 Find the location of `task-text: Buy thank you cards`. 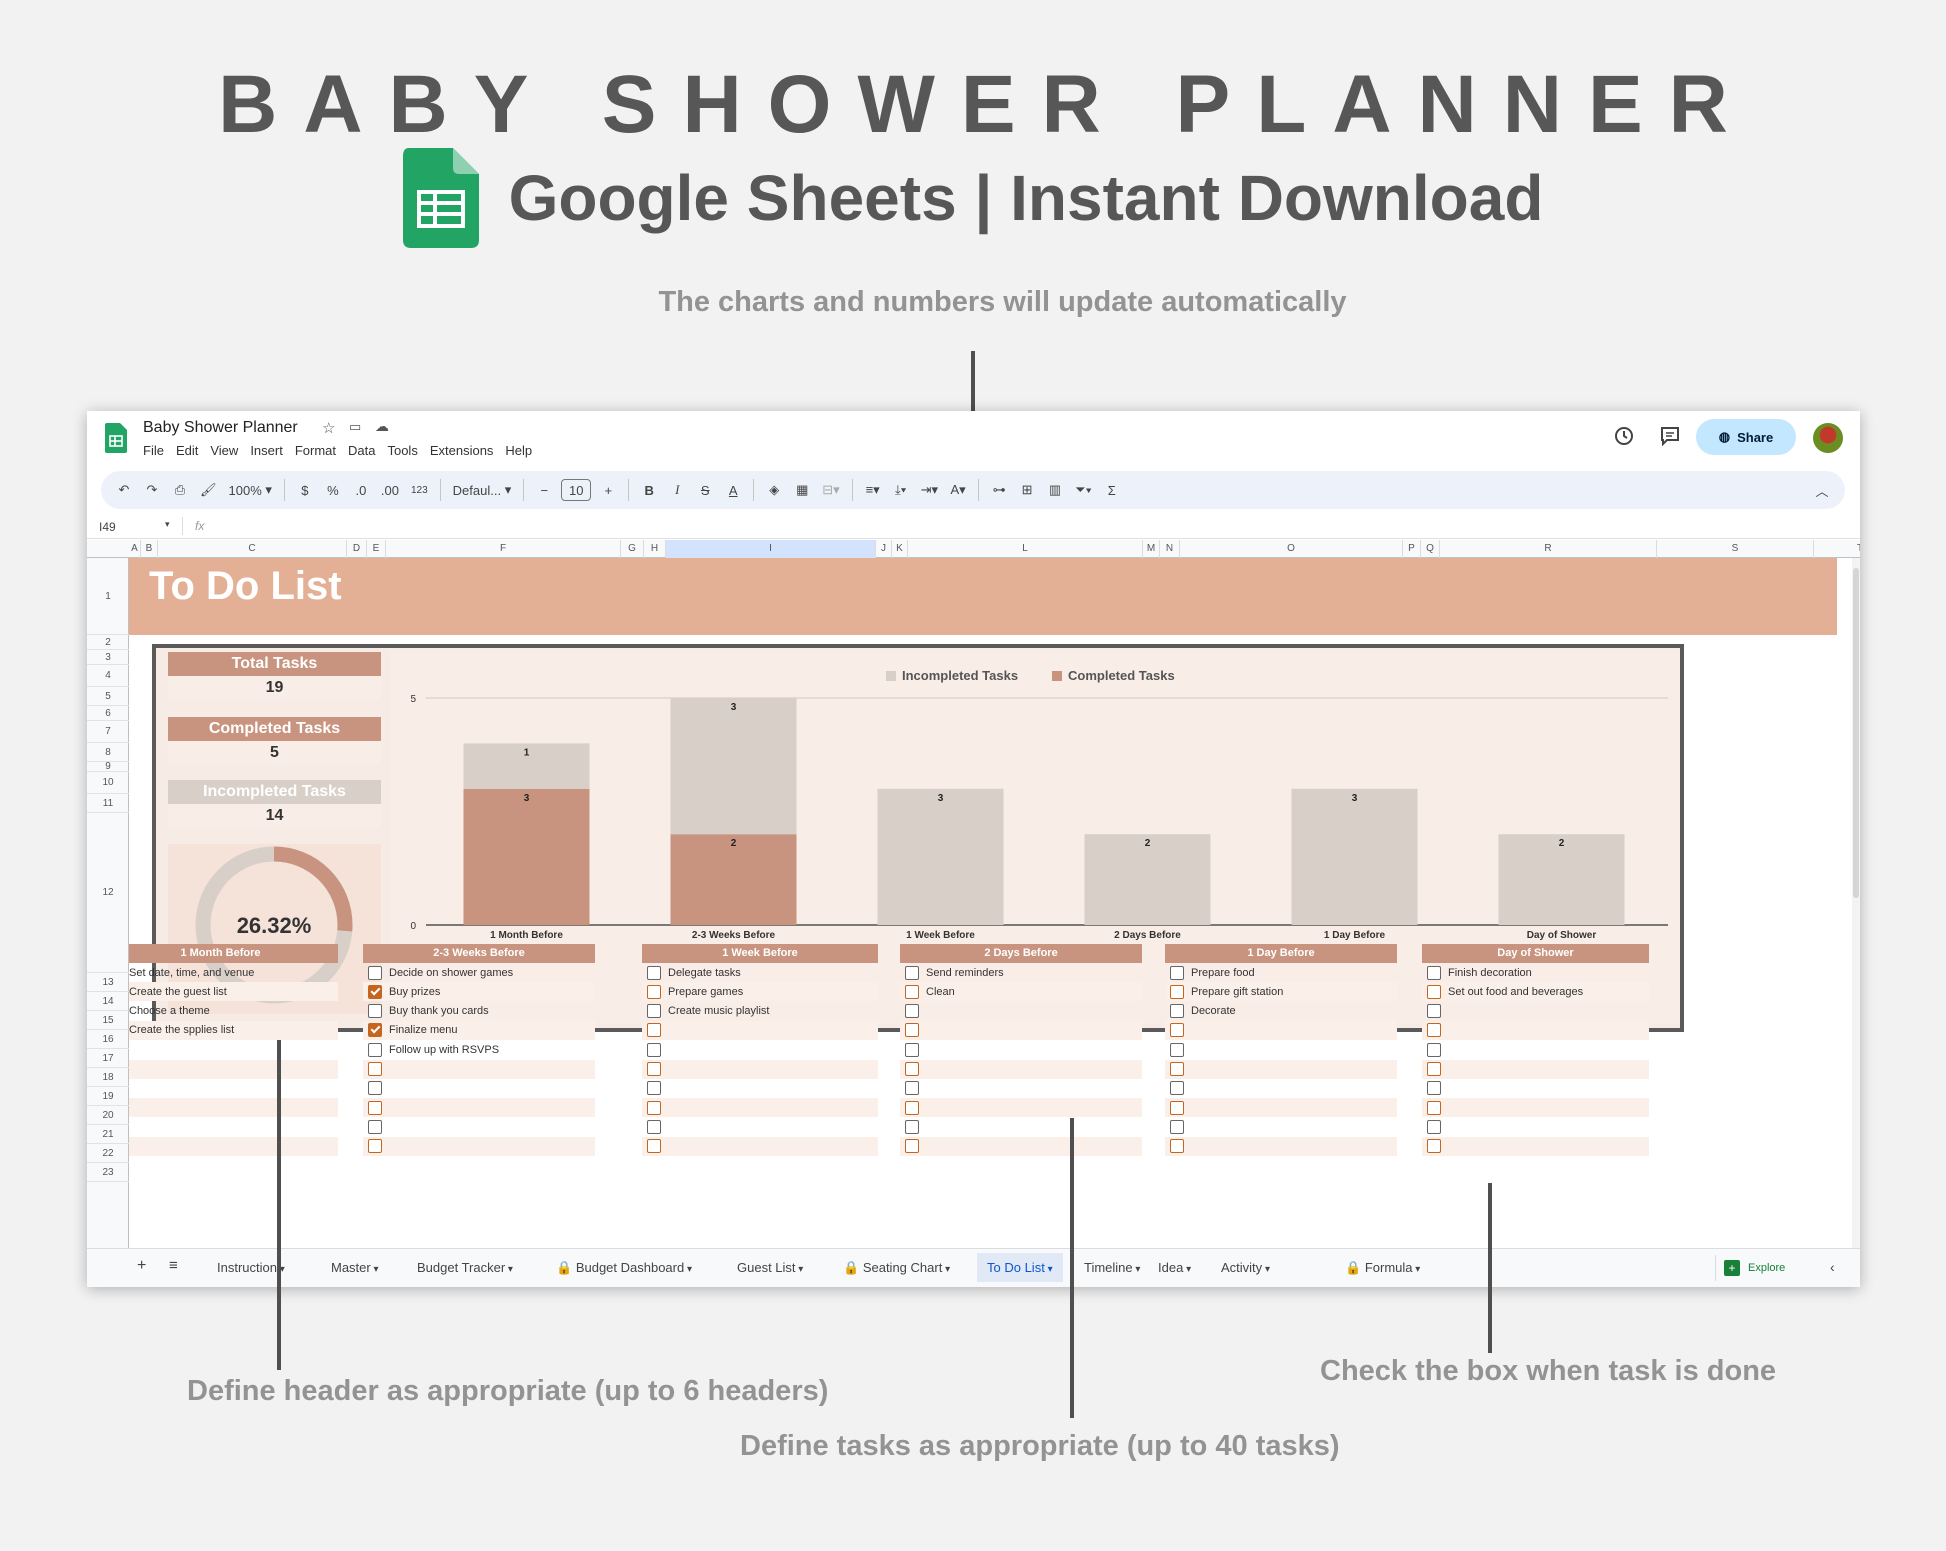

task-text: Buy thank you cards is located at coordinates (439, 1011).